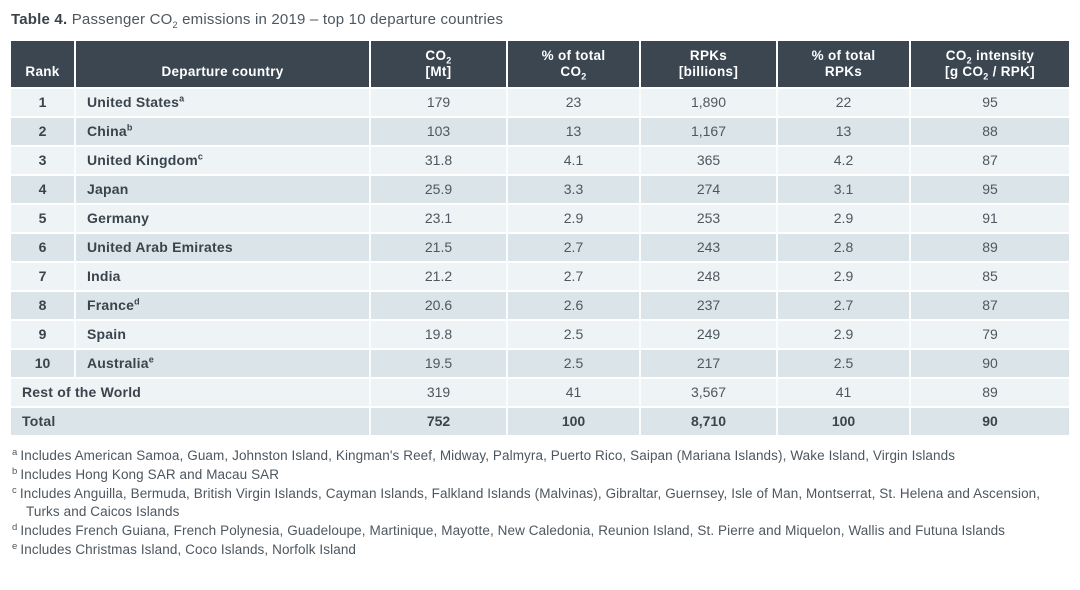 The height and width of the screenshot is (590, 1080). Describe the element at coordinates (540, 475) in the screenshot. I see `footnote: b Includes Hong Kong SAR and Macau SAR` at that location.